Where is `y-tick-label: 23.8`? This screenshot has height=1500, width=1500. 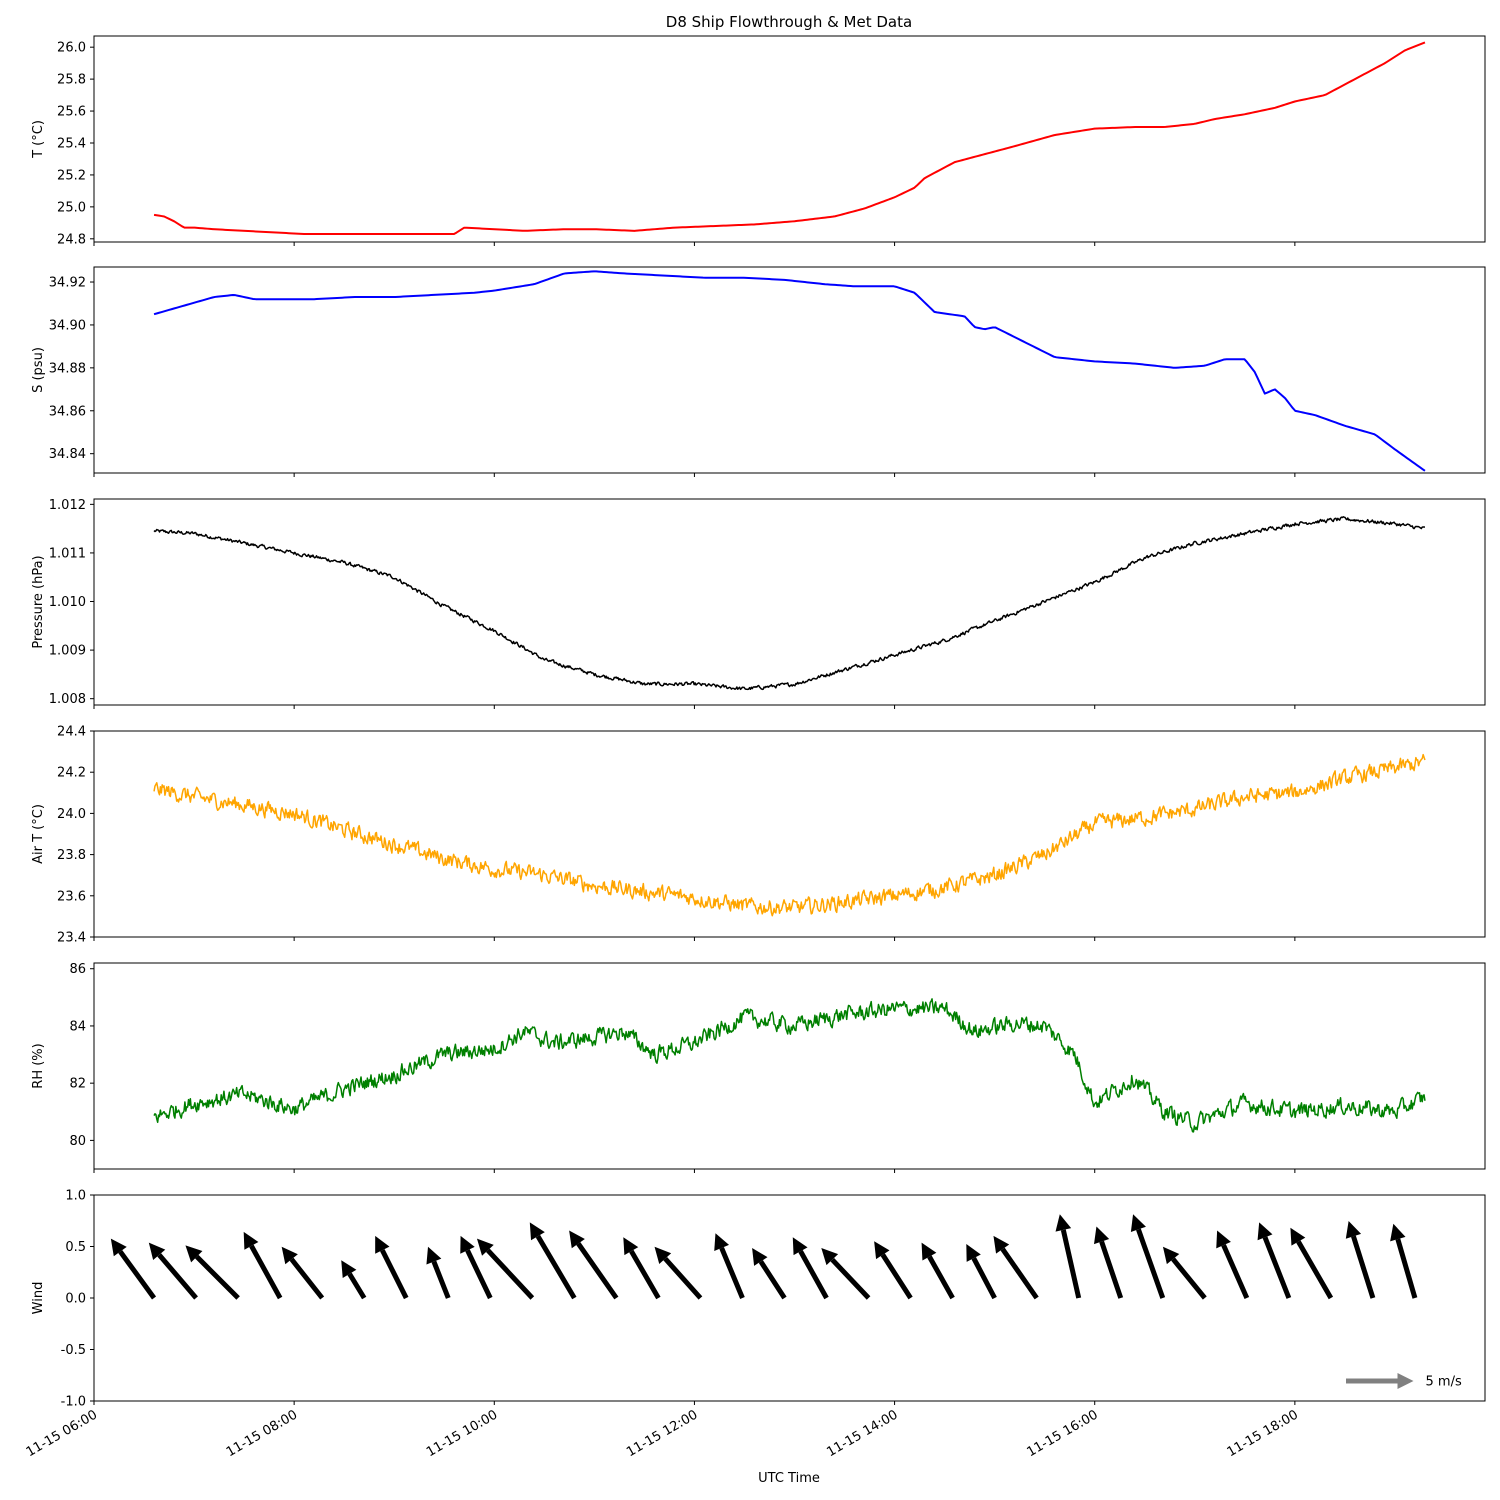 y-tick-label: 23.8 is located at coordinates (71, 855).